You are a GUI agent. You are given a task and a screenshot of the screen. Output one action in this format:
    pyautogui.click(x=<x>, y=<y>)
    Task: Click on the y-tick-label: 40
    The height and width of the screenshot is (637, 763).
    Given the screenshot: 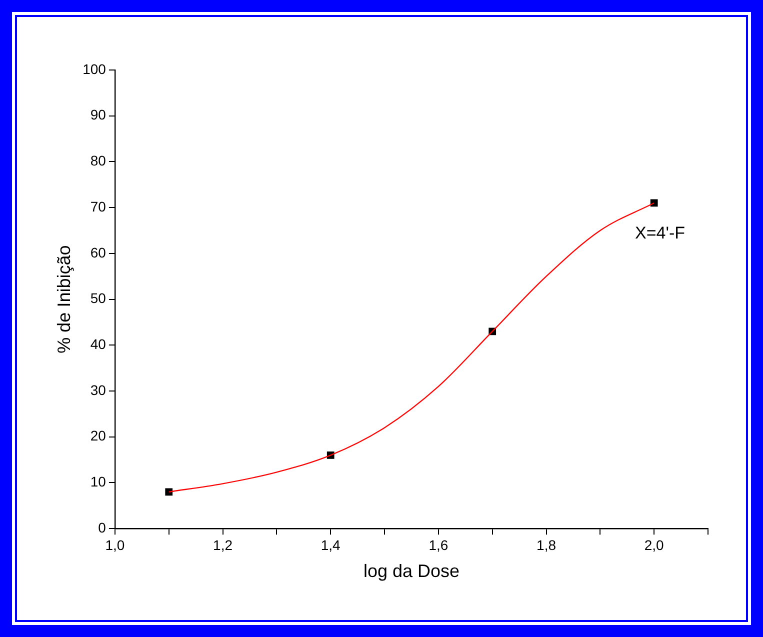 What is the action you would take?
    pyautogui.click(x=98, y=344)
    